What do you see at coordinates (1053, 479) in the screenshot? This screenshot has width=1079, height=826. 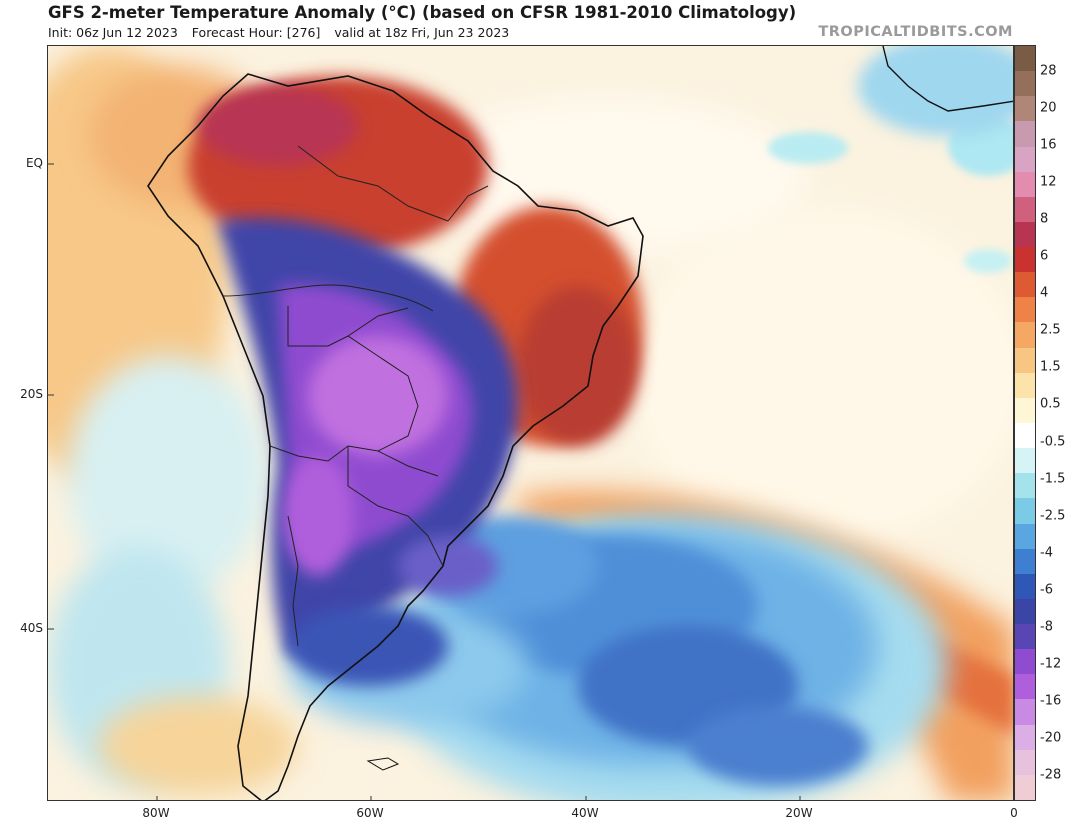 I see `colorbar-tick-label: -1.5` at bounding box center [1053, 479].